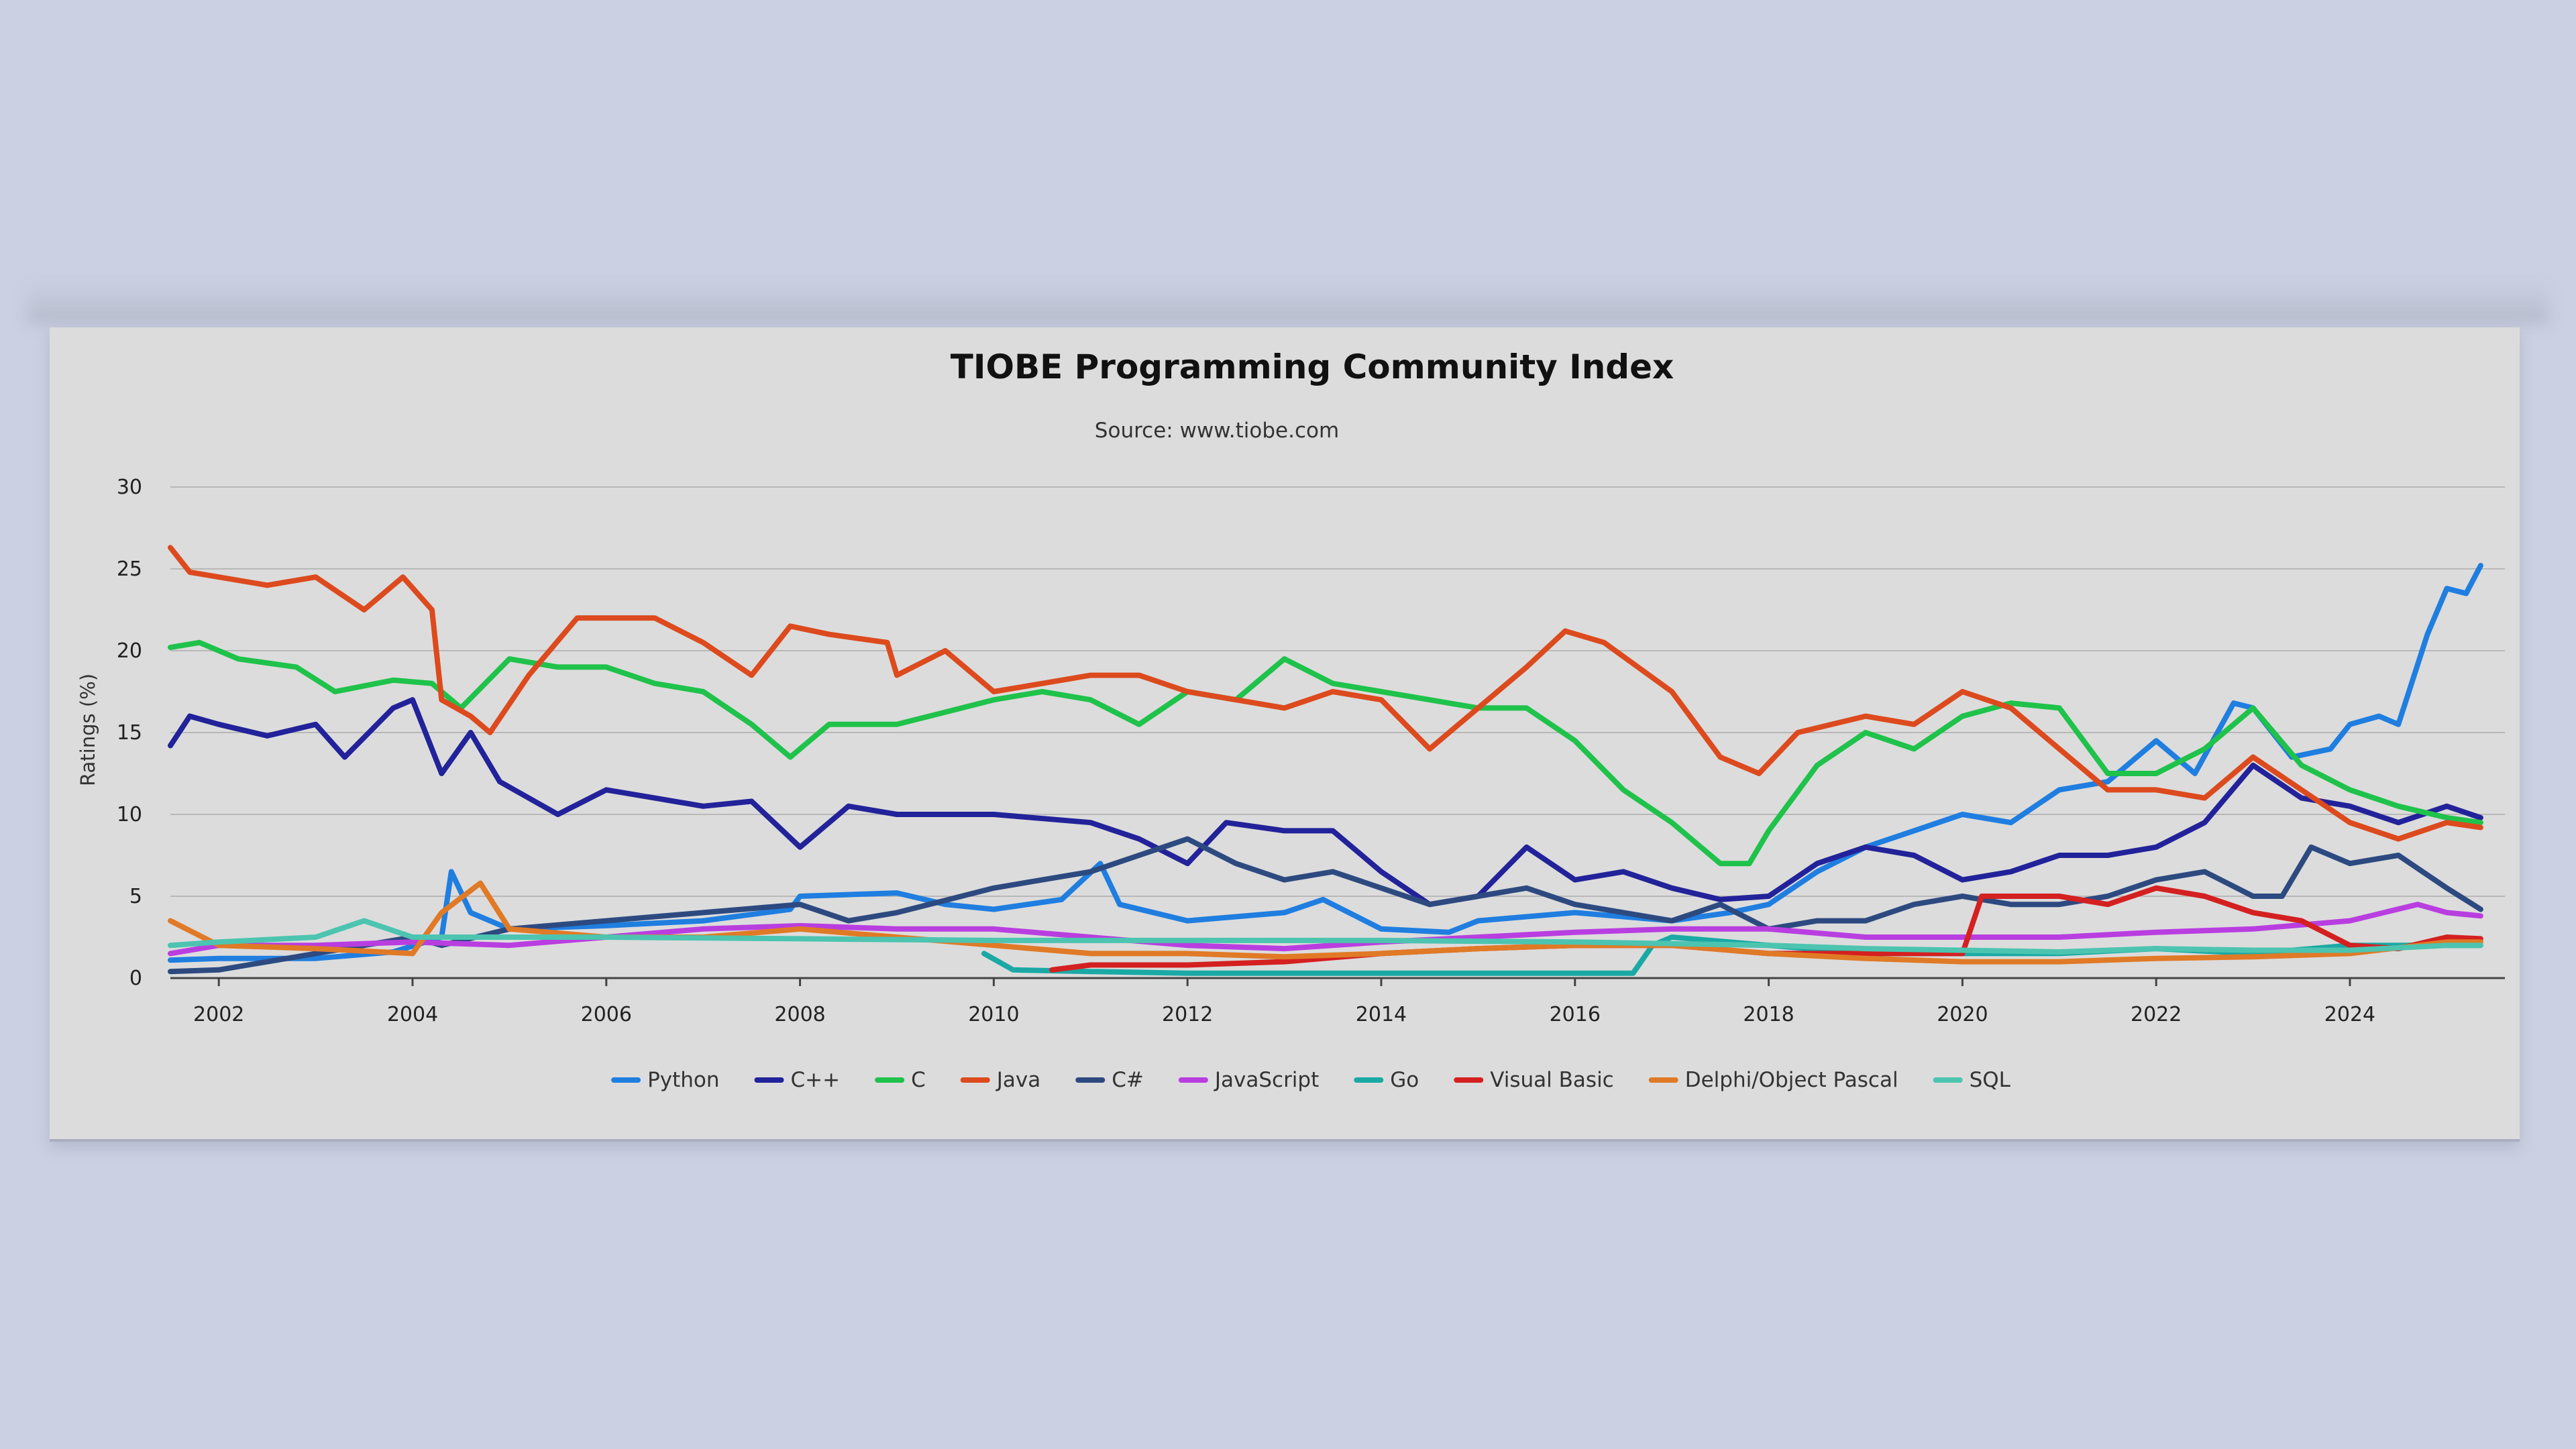  Describe the element at coordinates (1109, 1080) in the screenshot. I see `legend-item-c: C#` at that location.